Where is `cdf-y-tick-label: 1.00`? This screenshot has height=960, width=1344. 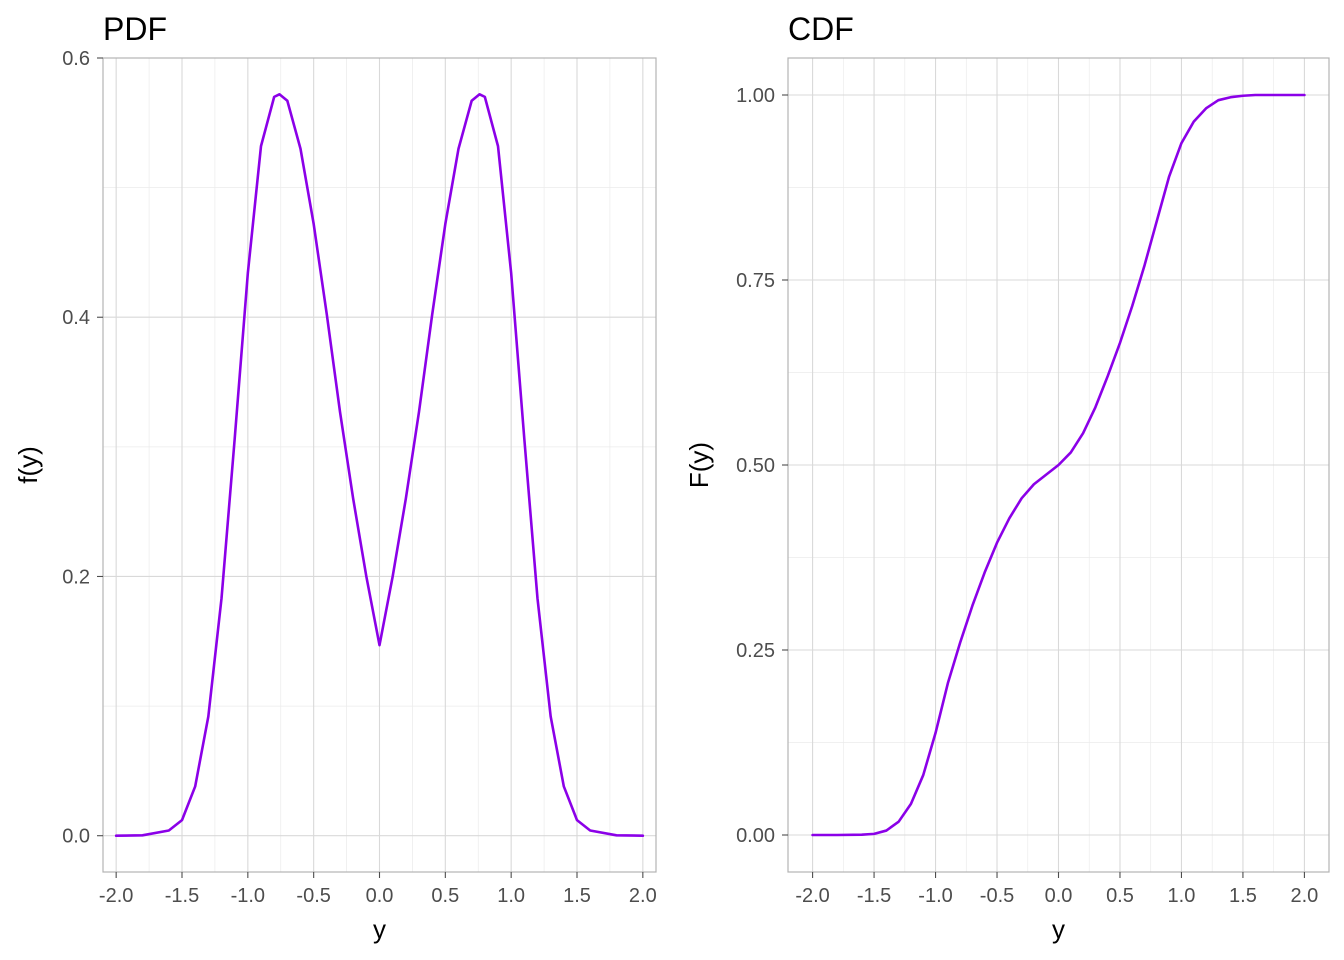
cdf-y-tick-label: 1.00 is located at coordinates (755, 96).